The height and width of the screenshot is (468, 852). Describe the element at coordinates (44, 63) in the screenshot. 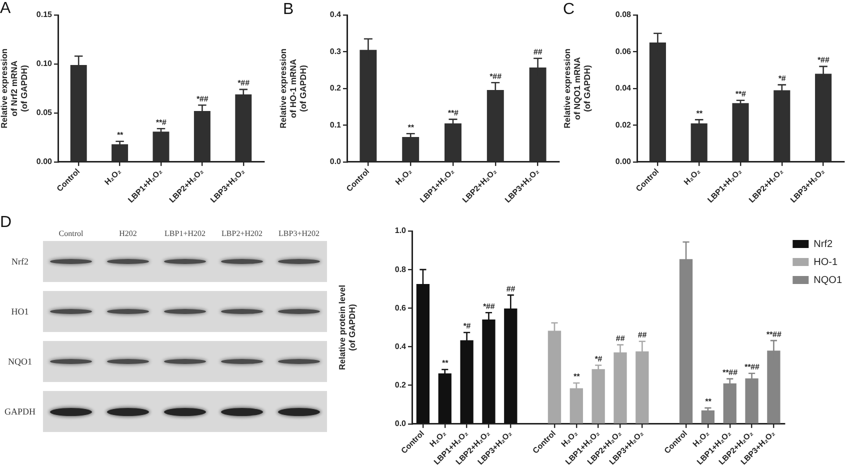

I see `y-tick-label: 0.10` at that location.